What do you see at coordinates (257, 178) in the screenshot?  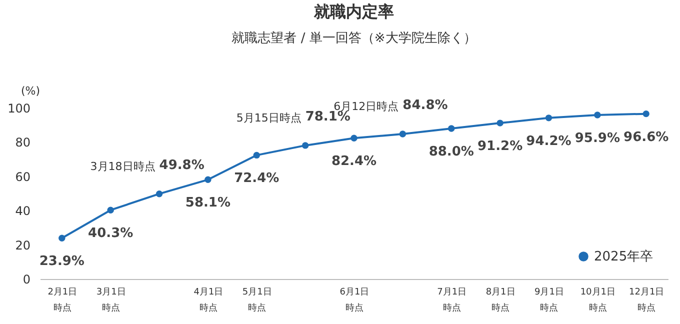 I see `text: 72.4%` at bounding box center [257, 178].